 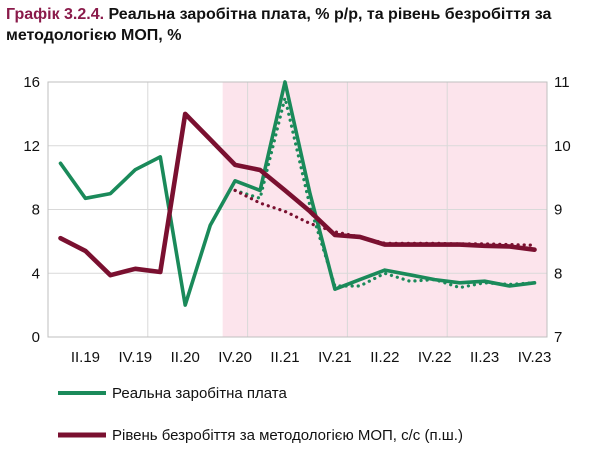 What do you see at coordinates (36, 210) in the screenshot?
I see `y-left-tick-label: 8` at bounding box center [36, 210].